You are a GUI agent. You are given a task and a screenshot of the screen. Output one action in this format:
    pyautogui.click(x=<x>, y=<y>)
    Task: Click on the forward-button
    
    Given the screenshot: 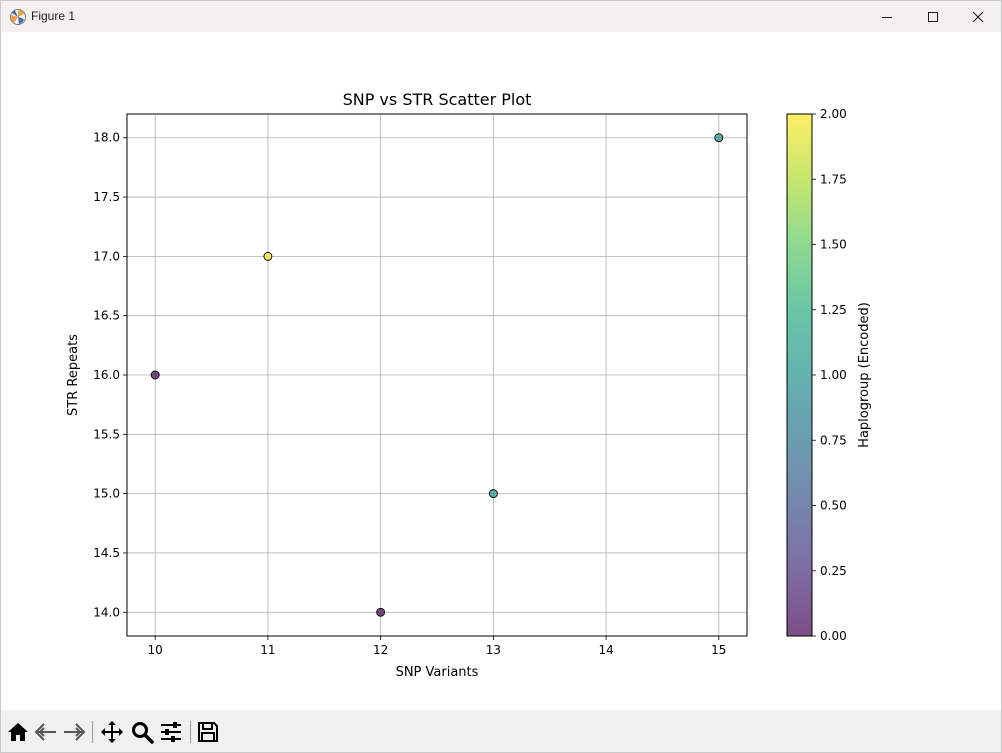 What is the action you would take?
    pyautogui.click(x=74, y=732)
    